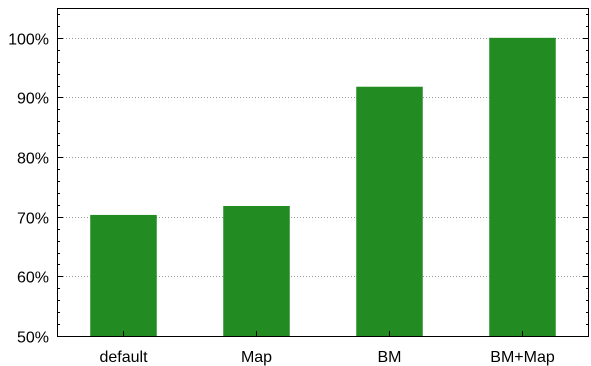 The height and width of the screenshot is (366, 591). Describe the element at coordinates (33, 278) in the screenshot. I see `y-tick-label: 60%` at that location.